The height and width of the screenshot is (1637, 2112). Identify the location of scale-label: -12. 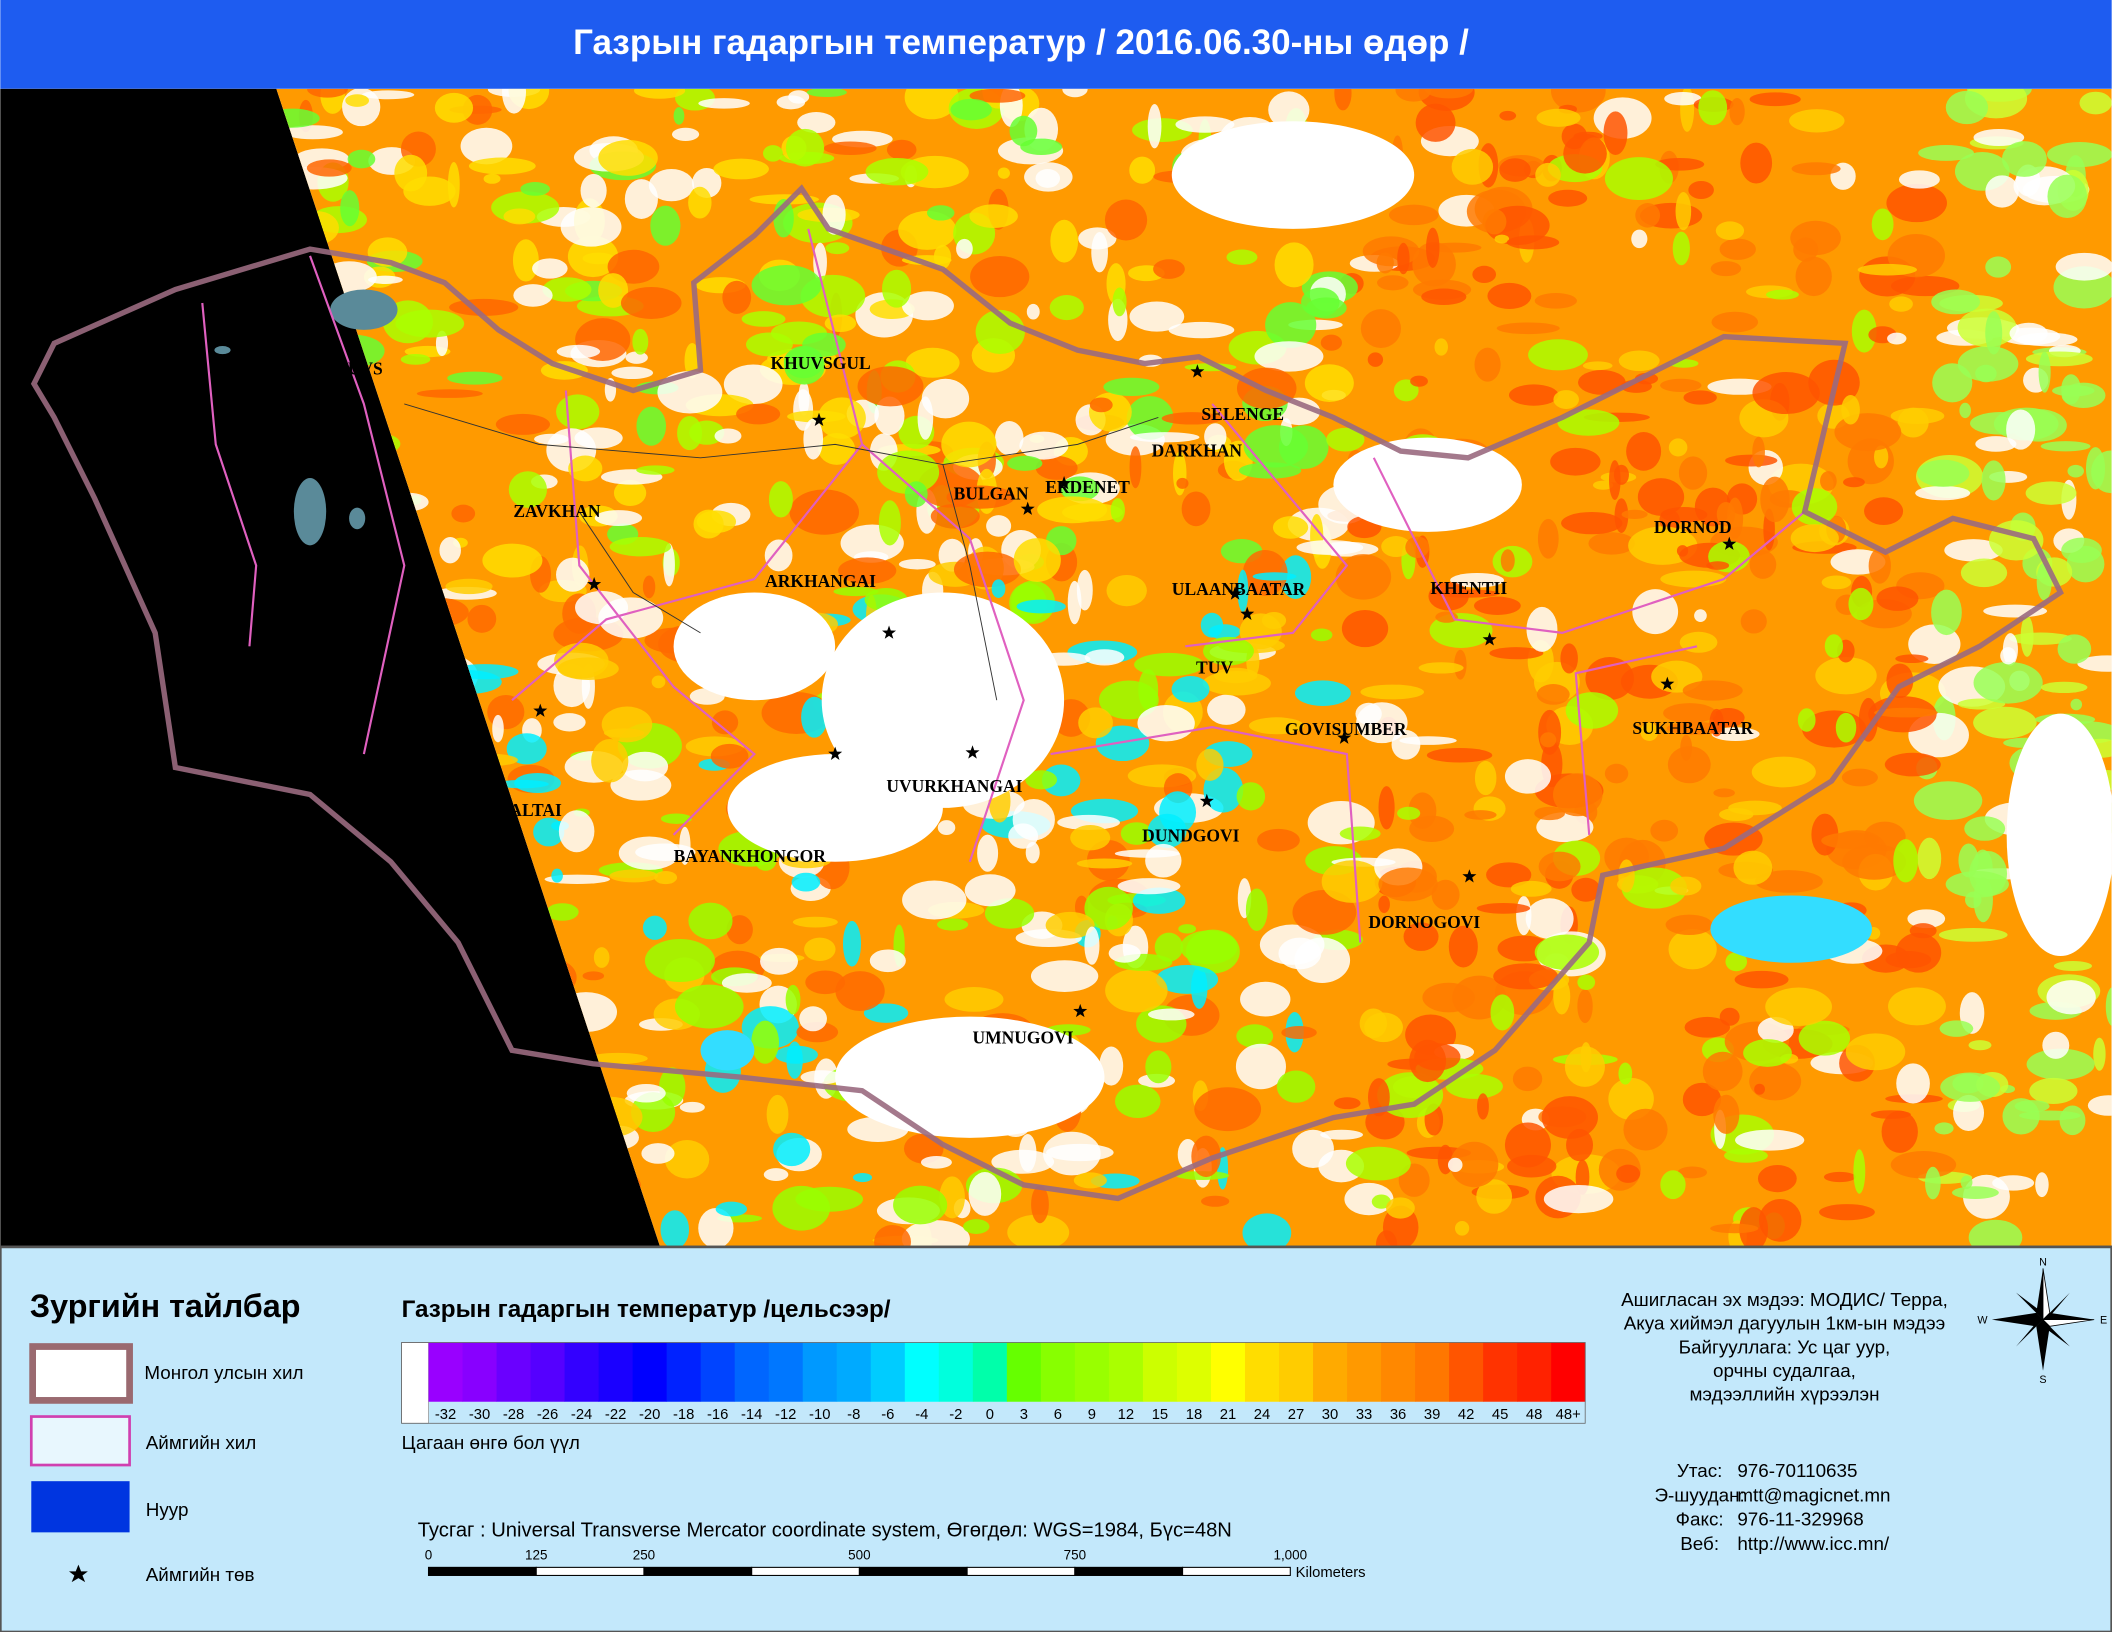
(785, 1415).